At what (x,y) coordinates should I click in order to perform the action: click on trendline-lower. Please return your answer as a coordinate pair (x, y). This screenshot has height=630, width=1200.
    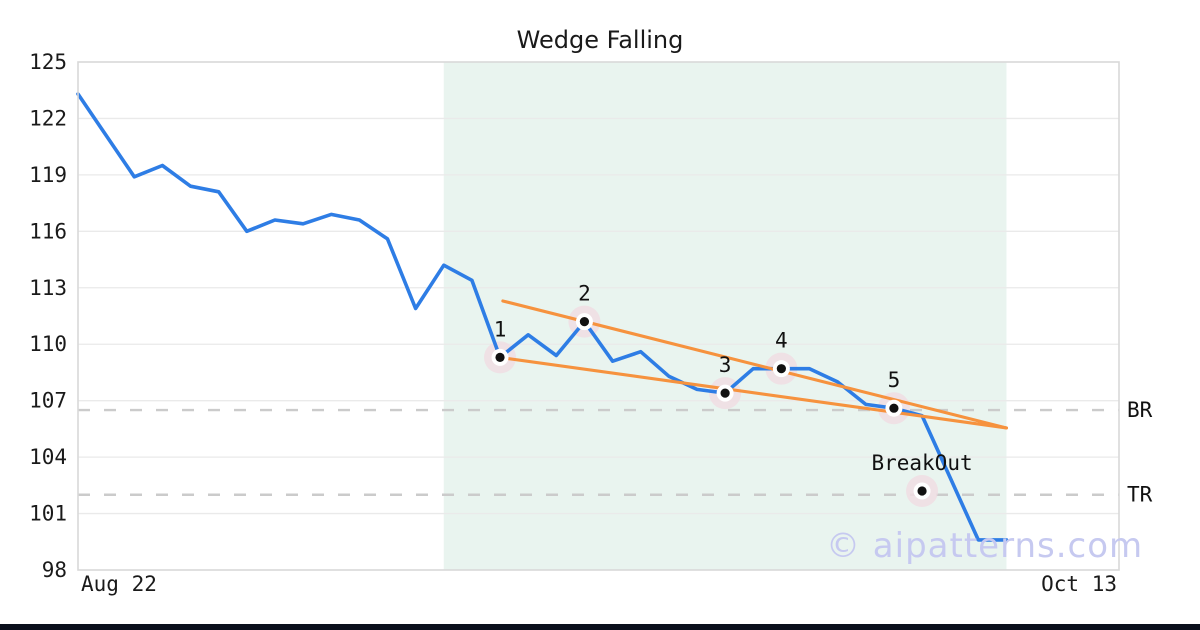
    Looking at the image, I should click on (753, 392).